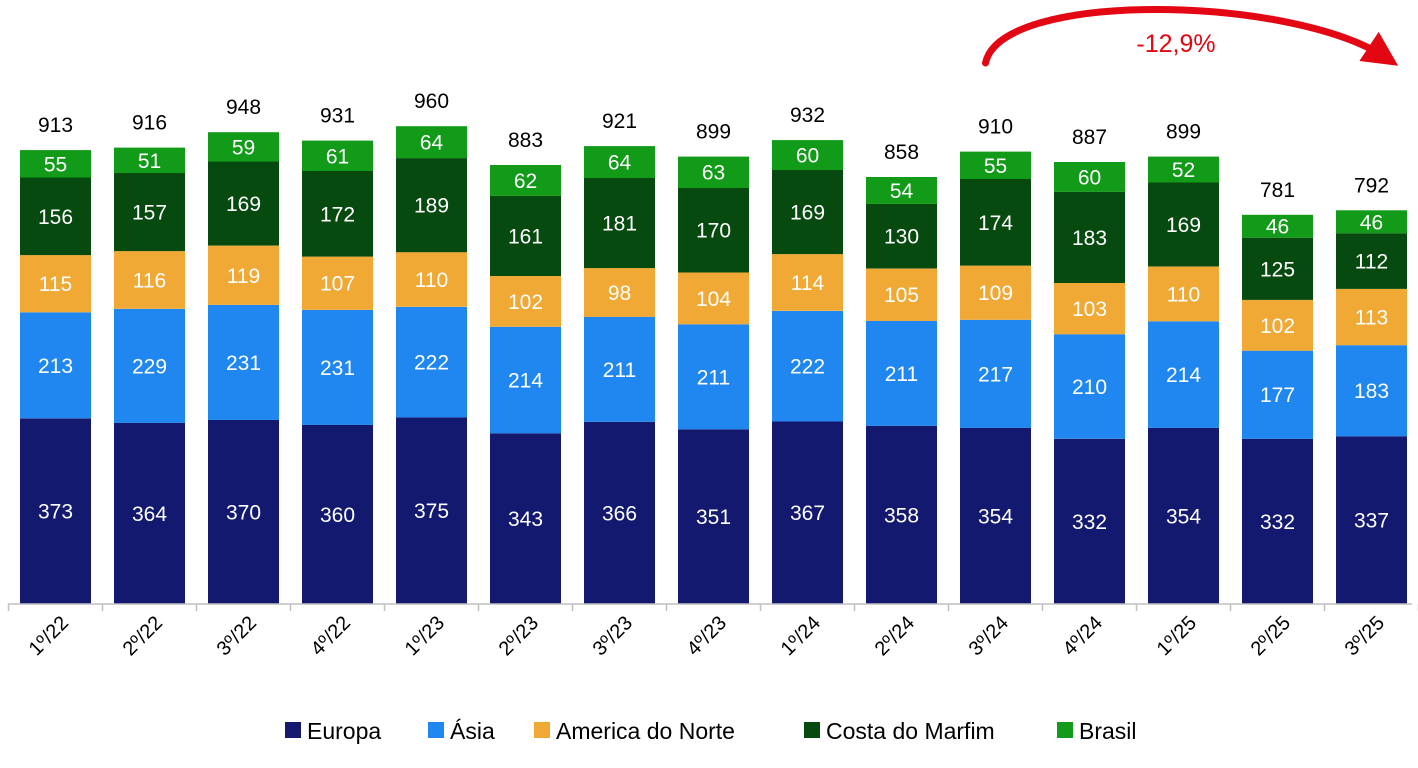  What do you see at coordinates (1277, 269) in the screenshot?
I see `segment-value-label: 125` at bounding box center [1277, 269].